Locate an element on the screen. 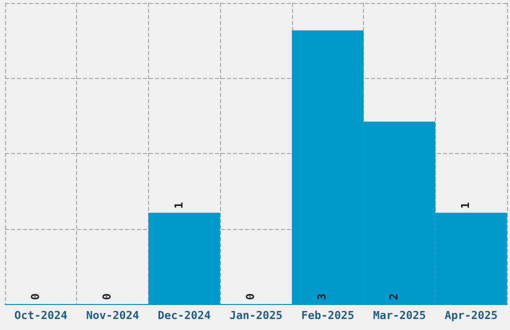  x-tick-label: Jan-2025 is located at coordinates (256, 315).